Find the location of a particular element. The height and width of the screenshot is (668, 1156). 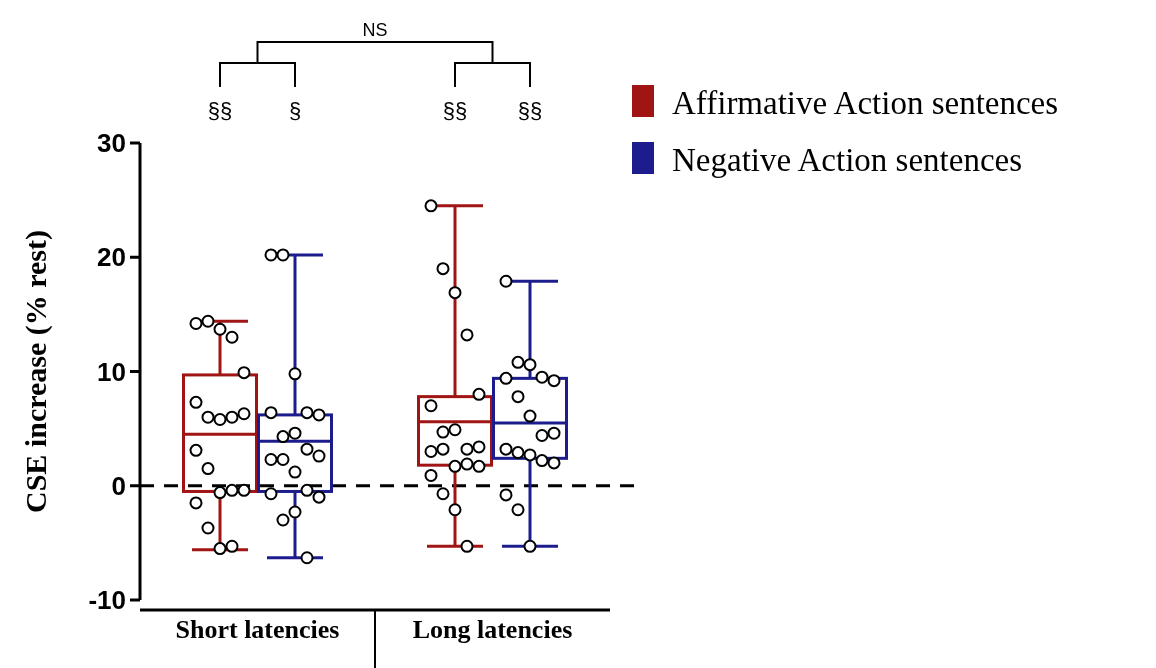

y-tick-label: 10 is located at coordinates (111, 371).